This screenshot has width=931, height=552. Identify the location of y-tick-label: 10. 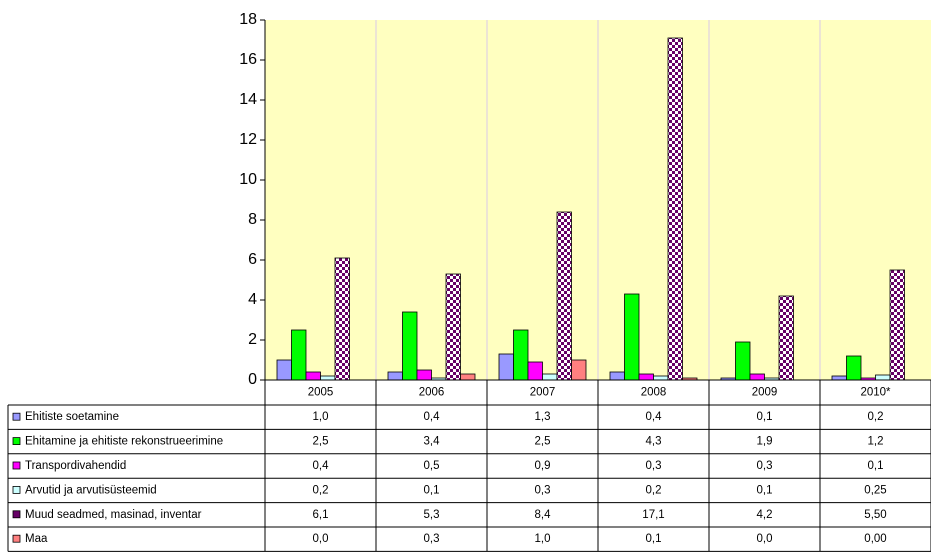
(248, 179).